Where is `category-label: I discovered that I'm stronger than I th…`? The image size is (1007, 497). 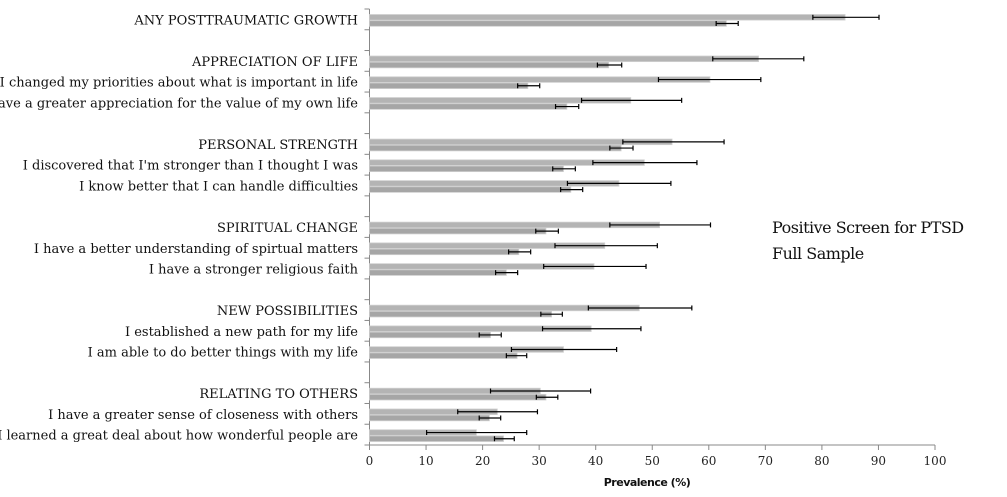 category-label: I discovered that I'm stronger than I th… is located at coordinates (190, 166).